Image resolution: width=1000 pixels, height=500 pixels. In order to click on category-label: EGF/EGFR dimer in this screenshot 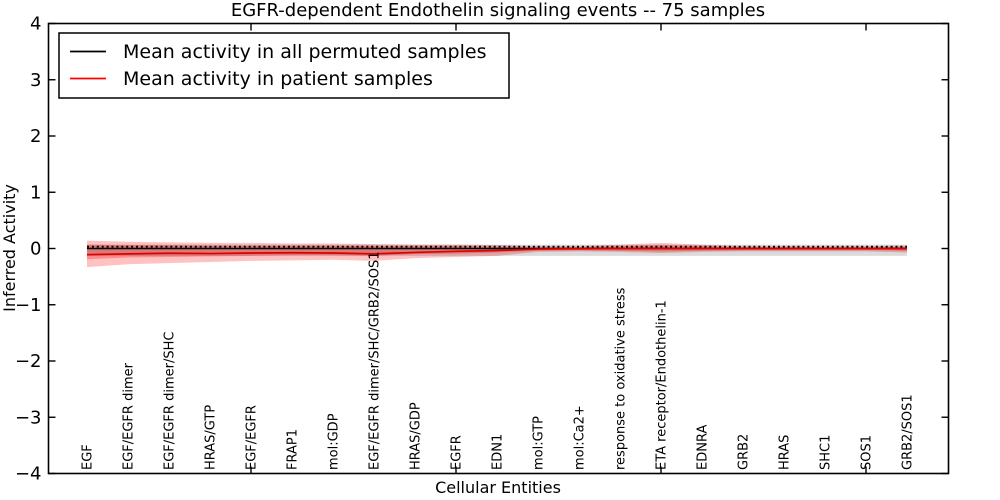, I will do `click(129, 416)`.